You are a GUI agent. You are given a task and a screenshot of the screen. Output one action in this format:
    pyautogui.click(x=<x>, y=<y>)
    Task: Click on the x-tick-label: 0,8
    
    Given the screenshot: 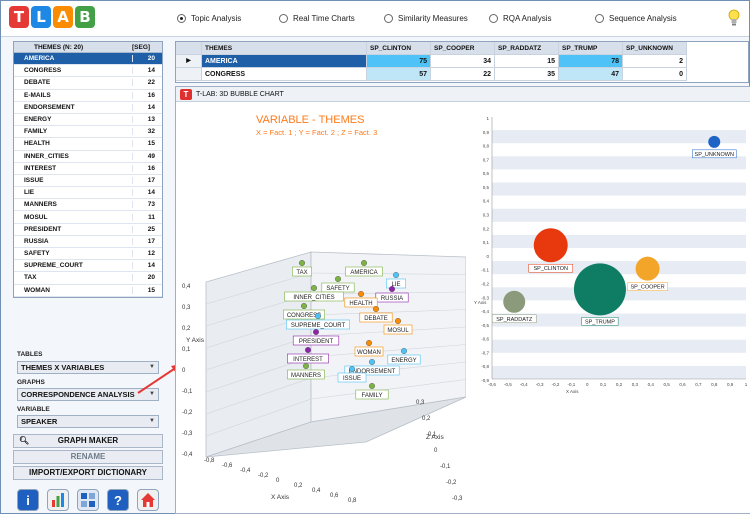 What is the action you would take?
    pyautogui.click(x=352, y=501)
    